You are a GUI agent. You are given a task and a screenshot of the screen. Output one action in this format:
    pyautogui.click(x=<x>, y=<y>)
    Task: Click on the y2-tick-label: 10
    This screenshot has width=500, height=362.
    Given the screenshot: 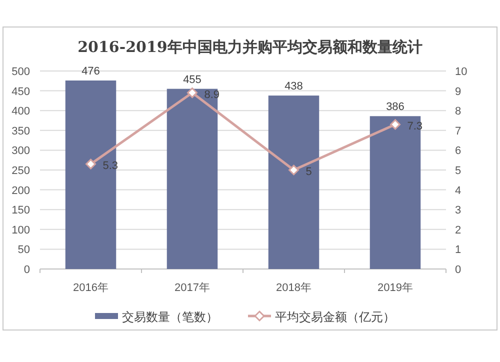 What is the action you would take?
    pyautogui.click(x=461, y=72)
    